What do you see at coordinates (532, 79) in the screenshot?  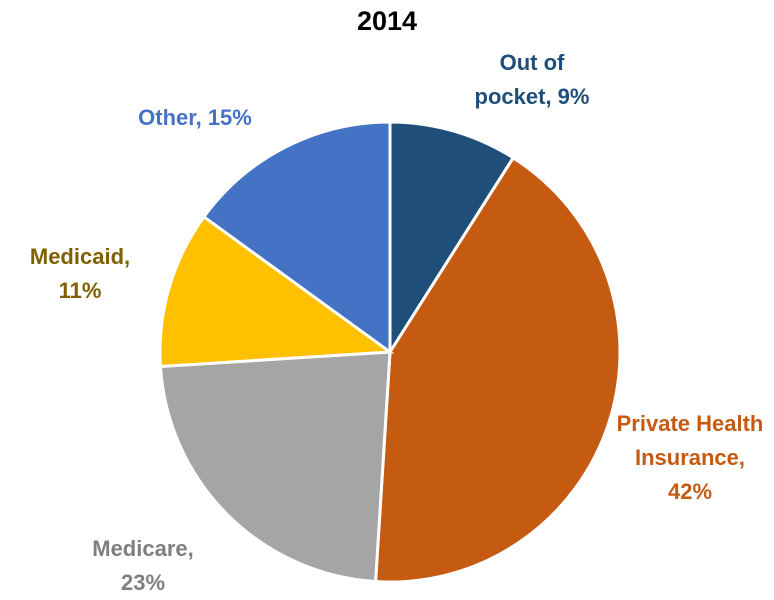 I see `data-label: Out of pocket, 9%` at bounding box center [532, 79].